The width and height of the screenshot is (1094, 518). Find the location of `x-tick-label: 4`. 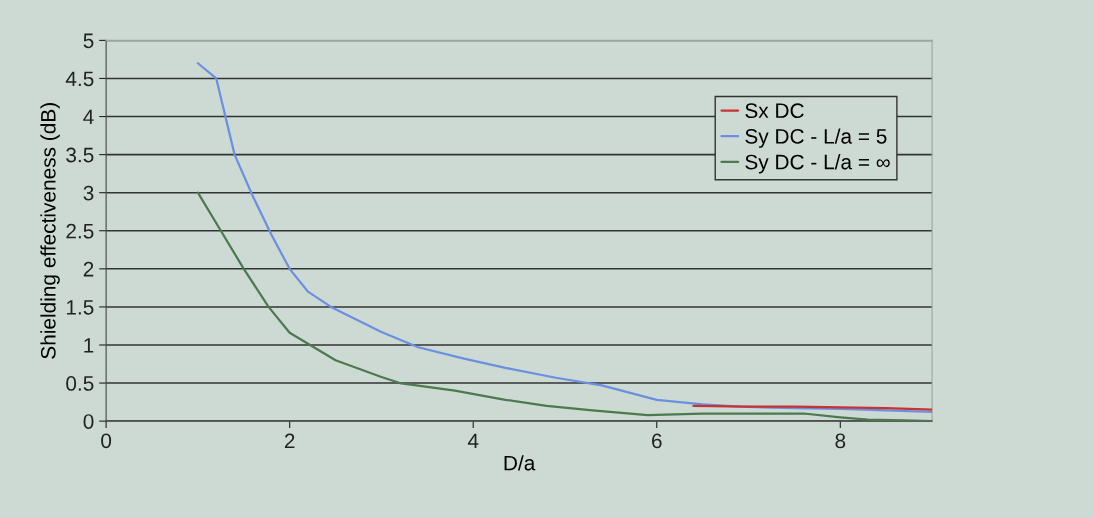

x-tick-label: 4 is located at coordinates (473, 441).